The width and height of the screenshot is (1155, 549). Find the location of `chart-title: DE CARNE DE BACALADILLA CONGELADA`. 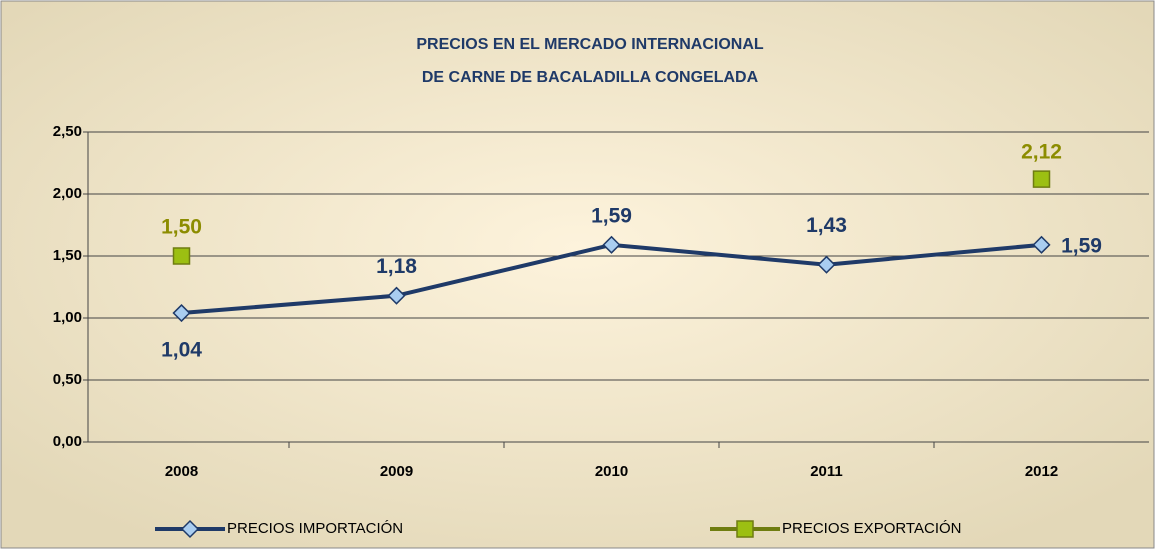

chart-title: DE CARNE DE BACALADILLA CONGELADA is located at coordinates (590, 77).